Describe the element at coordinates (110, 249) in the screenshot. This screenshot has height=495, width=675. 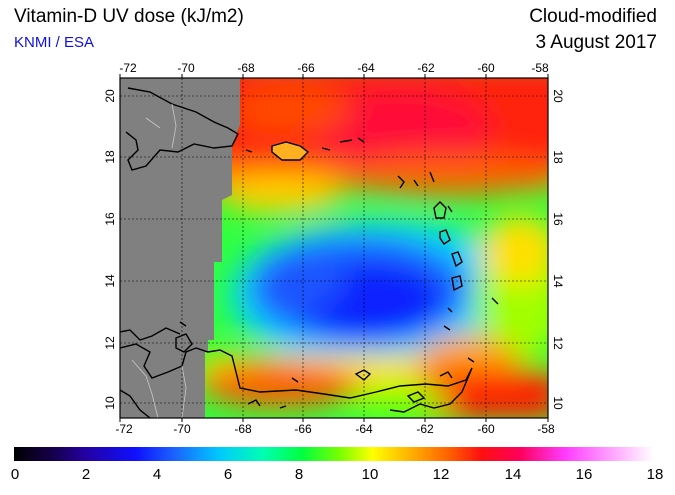
I see `lat-labels-left: 10 12 14 16 18 20` at that location.